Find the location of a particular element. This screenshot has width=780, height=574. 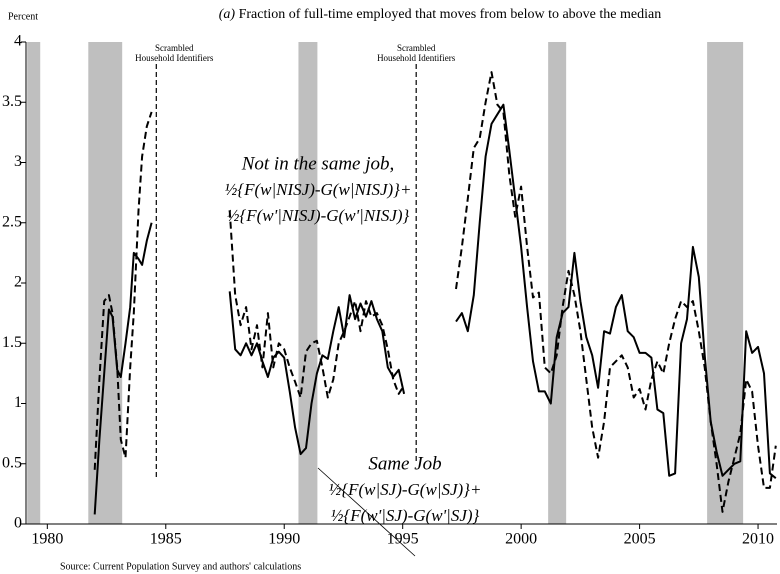

y-tick-label: 1.5 is located at coordinates (12, 342).